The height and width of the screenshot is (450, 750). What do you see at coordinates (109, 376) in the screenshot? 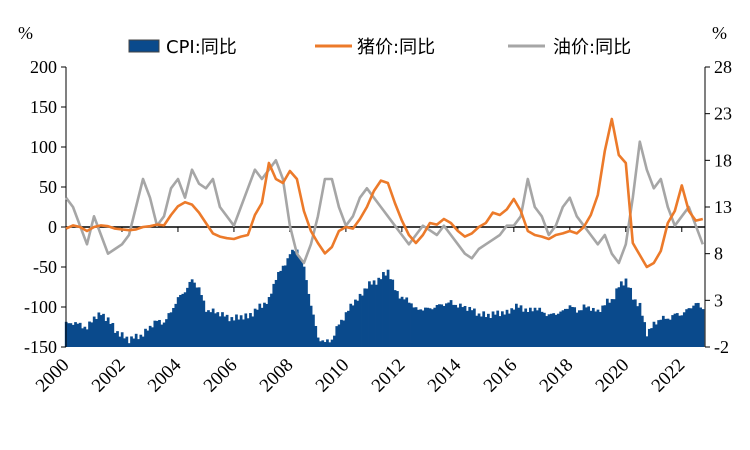
I see `x-tick-label: 2002` at bounding box center [109, 376].